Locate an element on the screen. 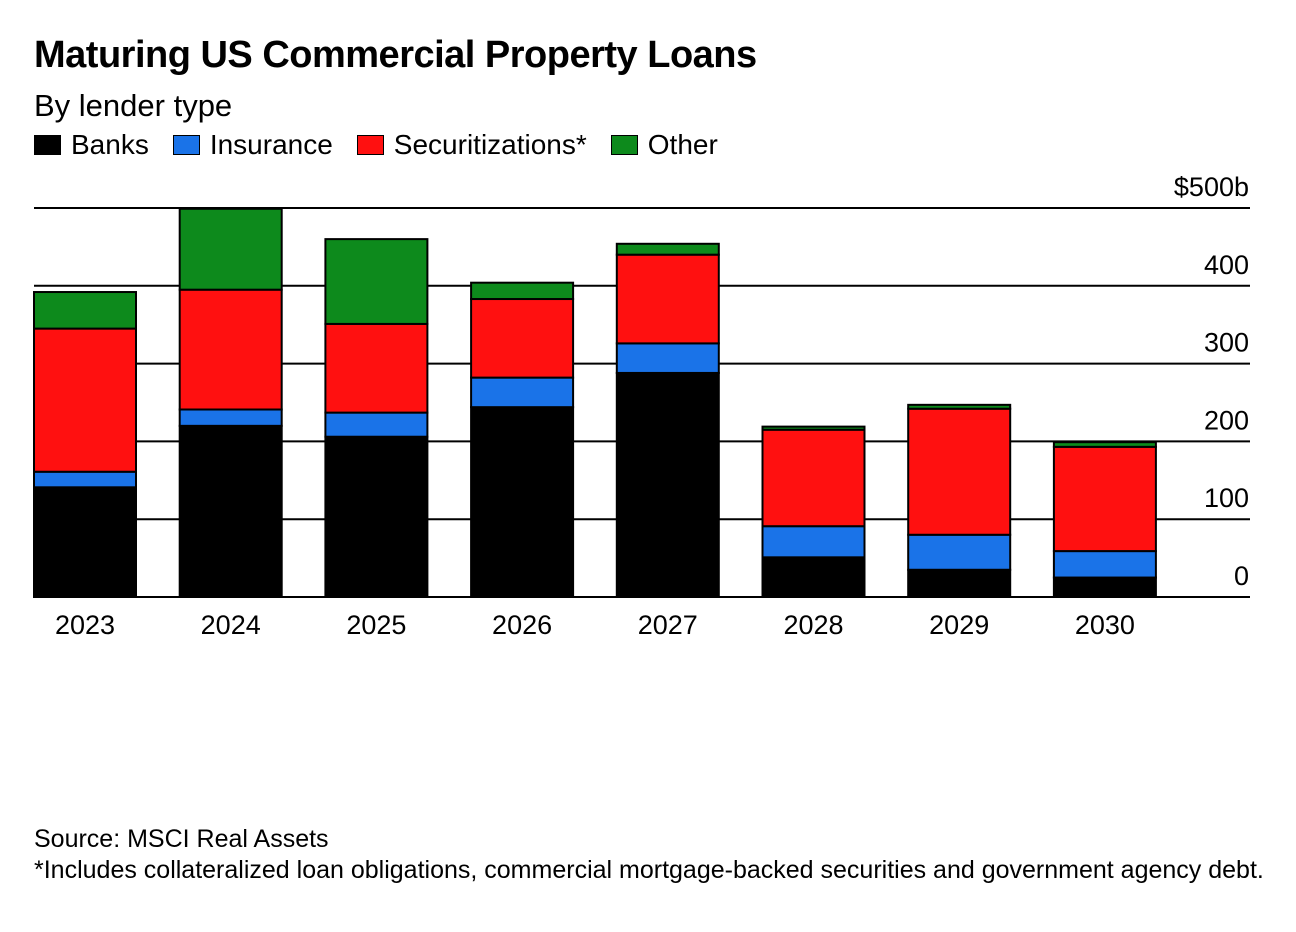 The width and height of the screenshot is (1296, 932). x-tick-label-2026: 2026 is located at coordinates (522, 625).